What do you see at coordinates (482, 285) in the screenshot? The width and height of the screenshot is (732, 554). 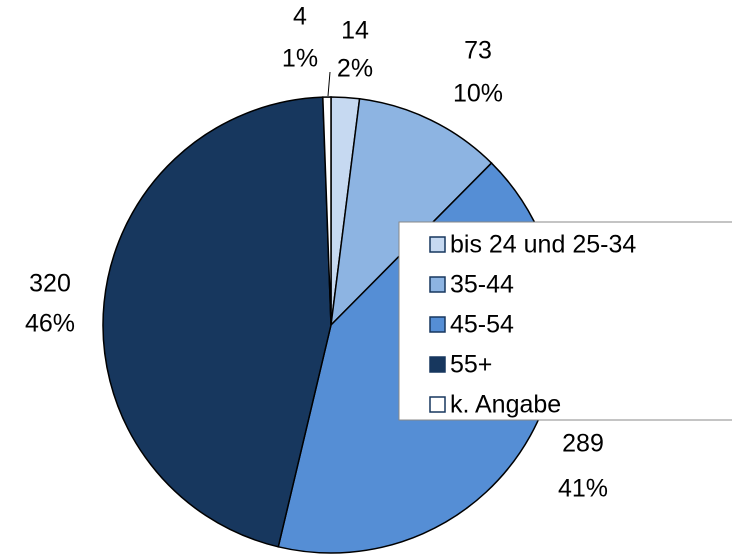 I see `legend-label: 35-44` at bounding box center [482, 285].